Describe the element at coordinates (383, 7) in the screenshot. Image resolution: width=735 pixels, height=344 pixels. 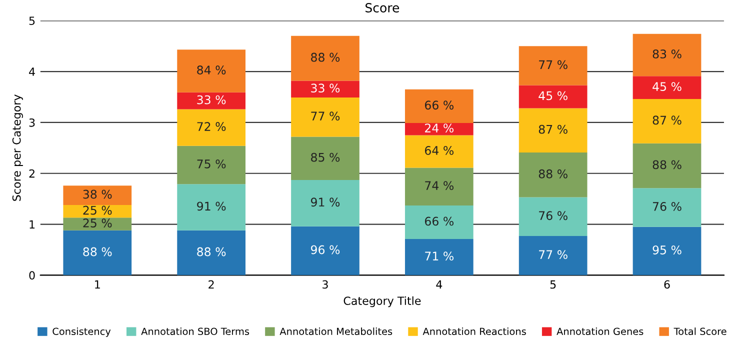
I see `chart-title: Score` at that location.